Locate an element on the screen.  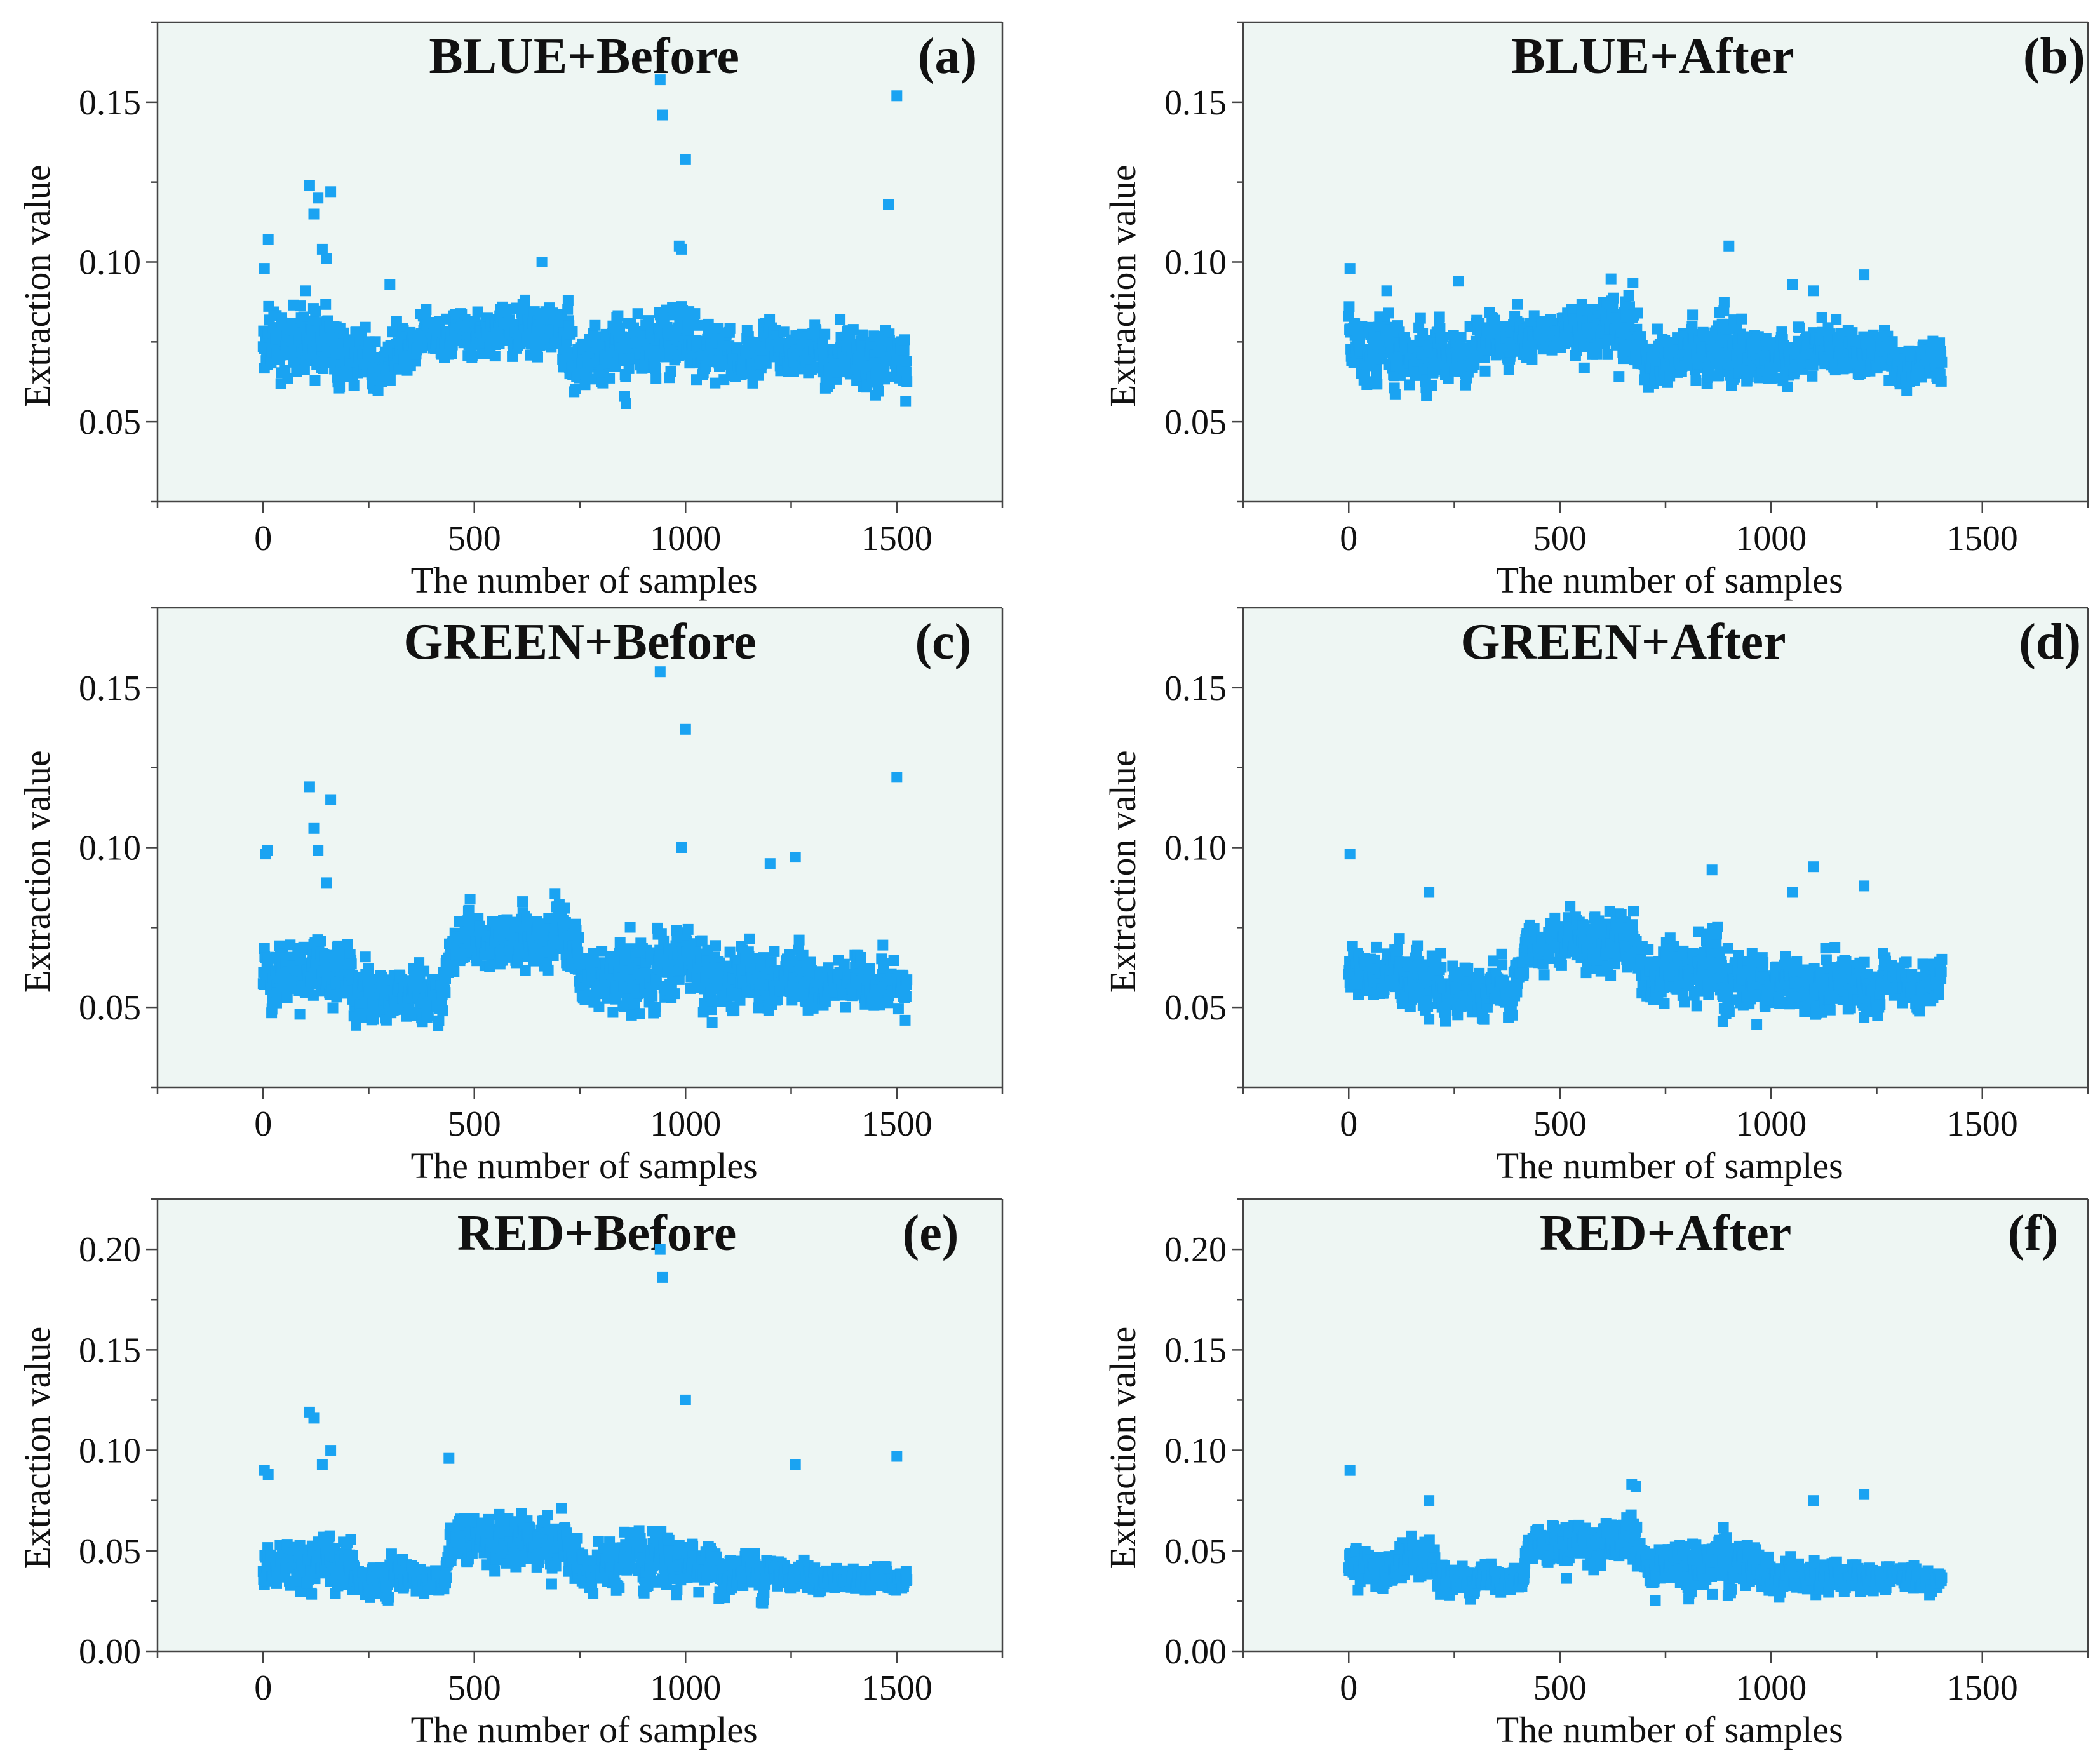
y-tick-label: 0.05 is located at coordinates (1195, 1008).